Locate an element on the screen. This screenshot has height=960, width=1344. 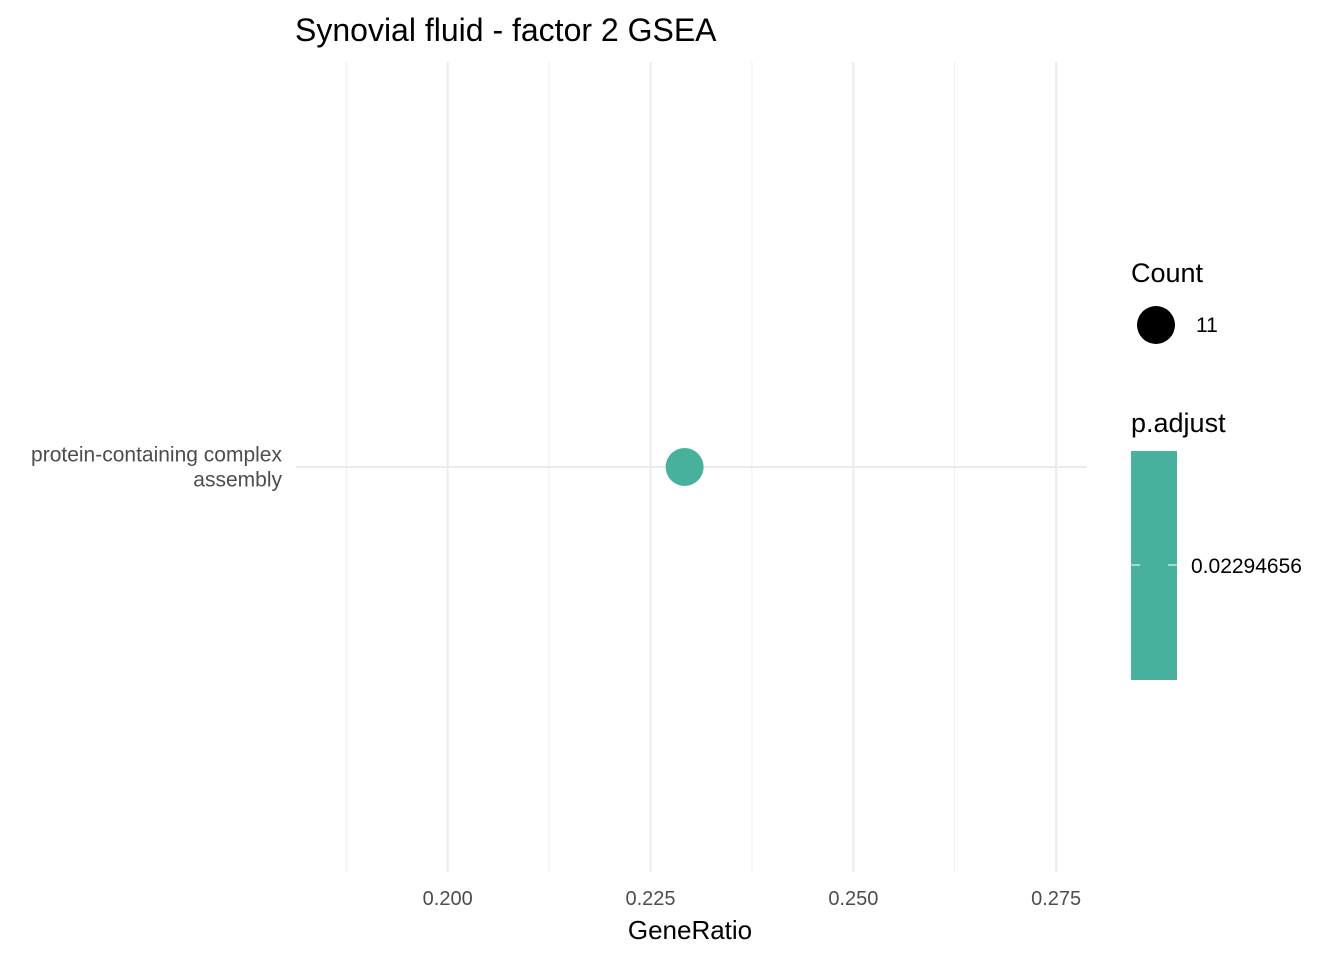
chart-title: Synovial fluid - factor 2 GSEA is located at coordinates (506, 30).